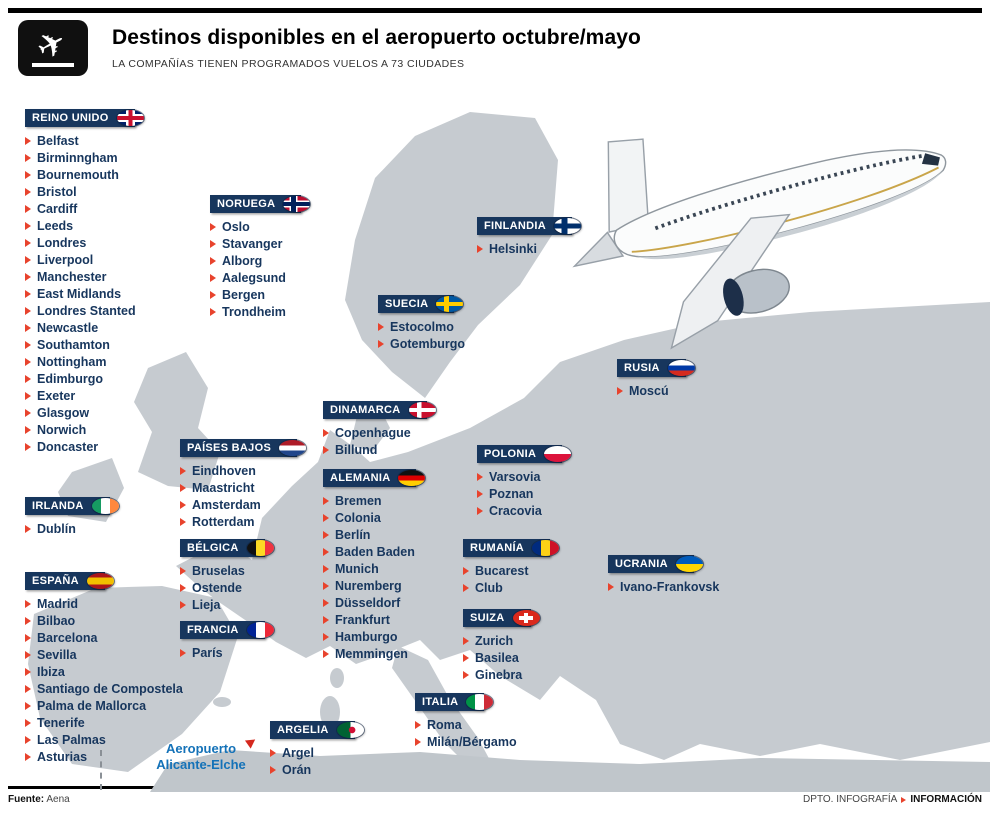 Image resolution: width=990 pixels, height=817 pixels. I want to click on city-list: Ivano-Frankovsk, so click(663, 586).